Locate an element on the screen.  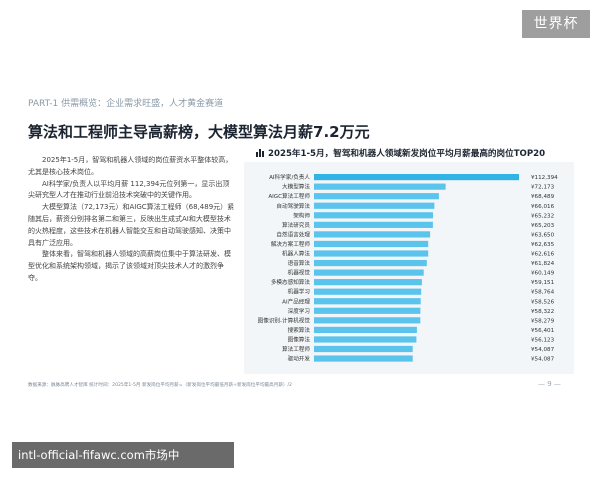
page-number: — 9 — is located at coordinates (549, 384).